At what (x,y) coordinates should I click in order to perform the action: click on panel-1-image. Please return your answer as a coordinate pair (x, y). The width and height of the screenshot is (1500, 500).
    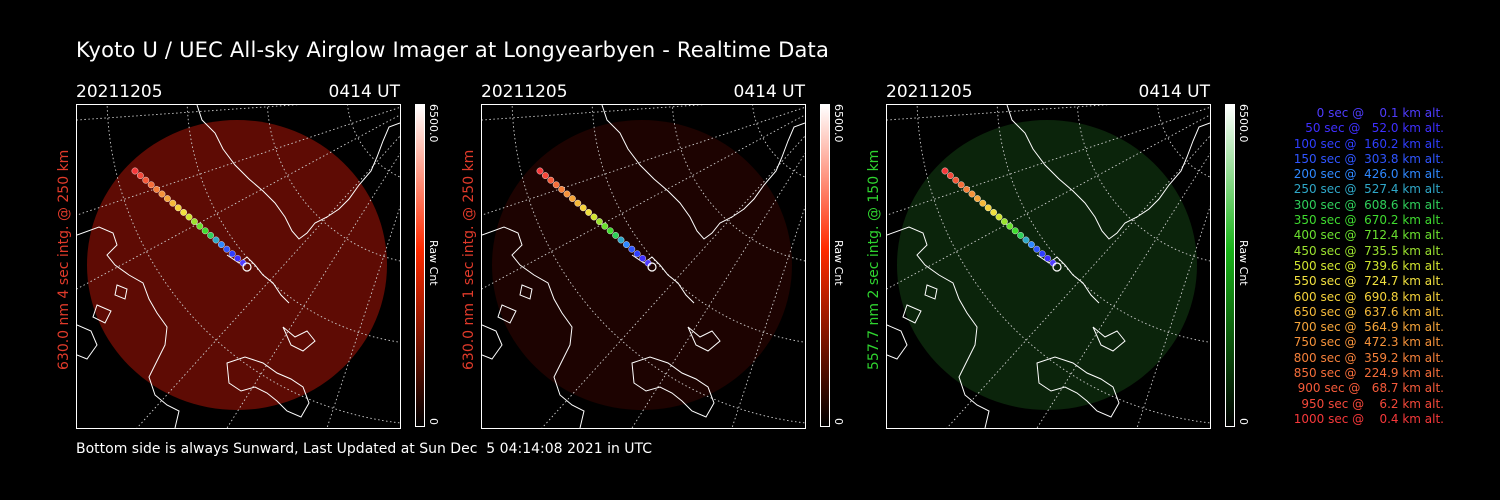
    Looking at the image, I should click on (238, 266).